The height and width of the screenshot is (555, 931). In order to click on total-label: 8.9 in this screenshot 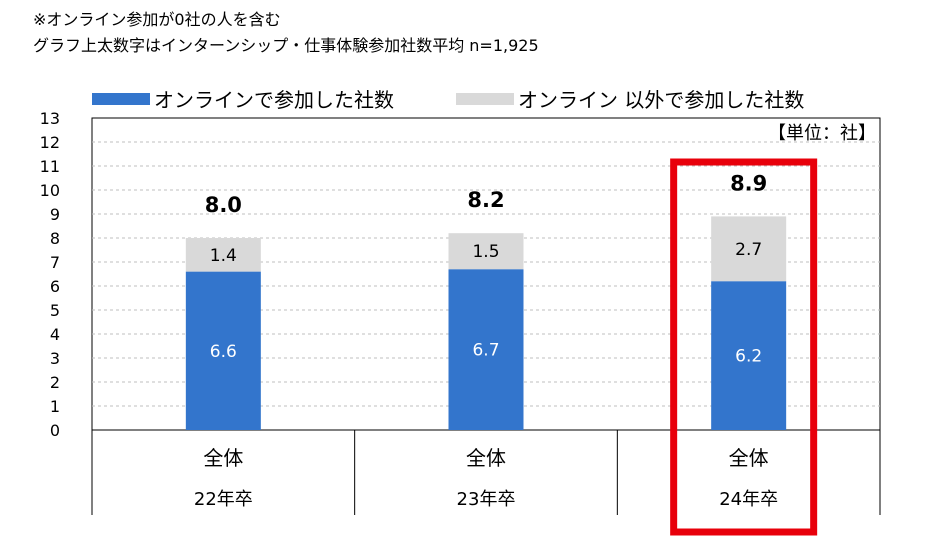, I will do `click(748, 183)`.